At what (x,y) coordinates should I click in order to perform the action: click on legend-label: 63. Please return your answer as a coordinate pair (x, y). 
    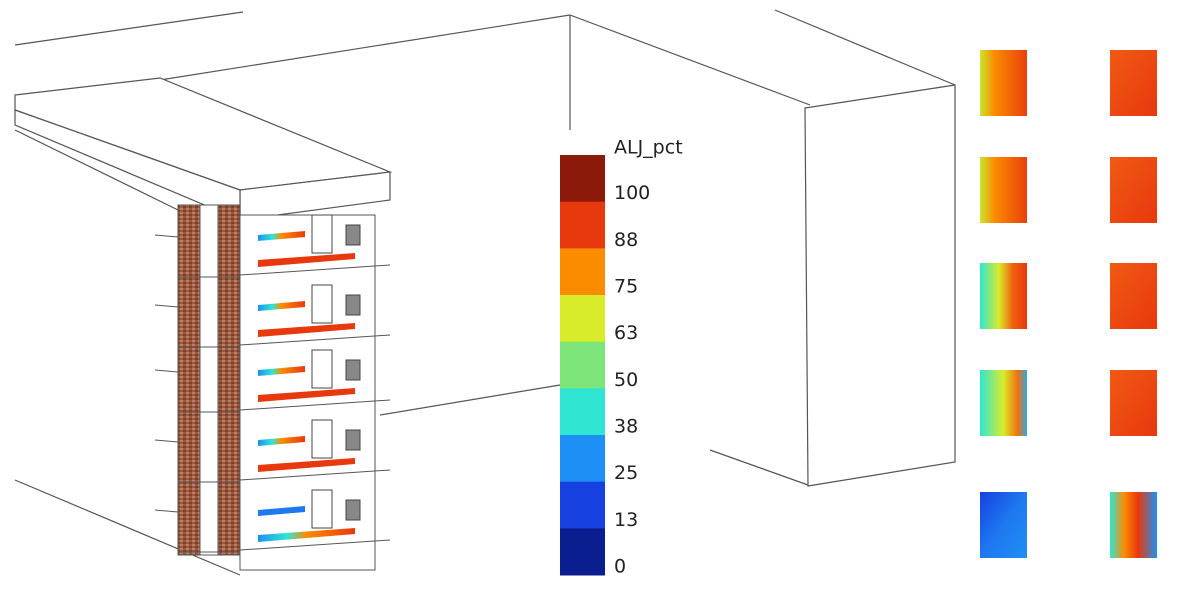
    Looking at the image, I should click on (626, 333).